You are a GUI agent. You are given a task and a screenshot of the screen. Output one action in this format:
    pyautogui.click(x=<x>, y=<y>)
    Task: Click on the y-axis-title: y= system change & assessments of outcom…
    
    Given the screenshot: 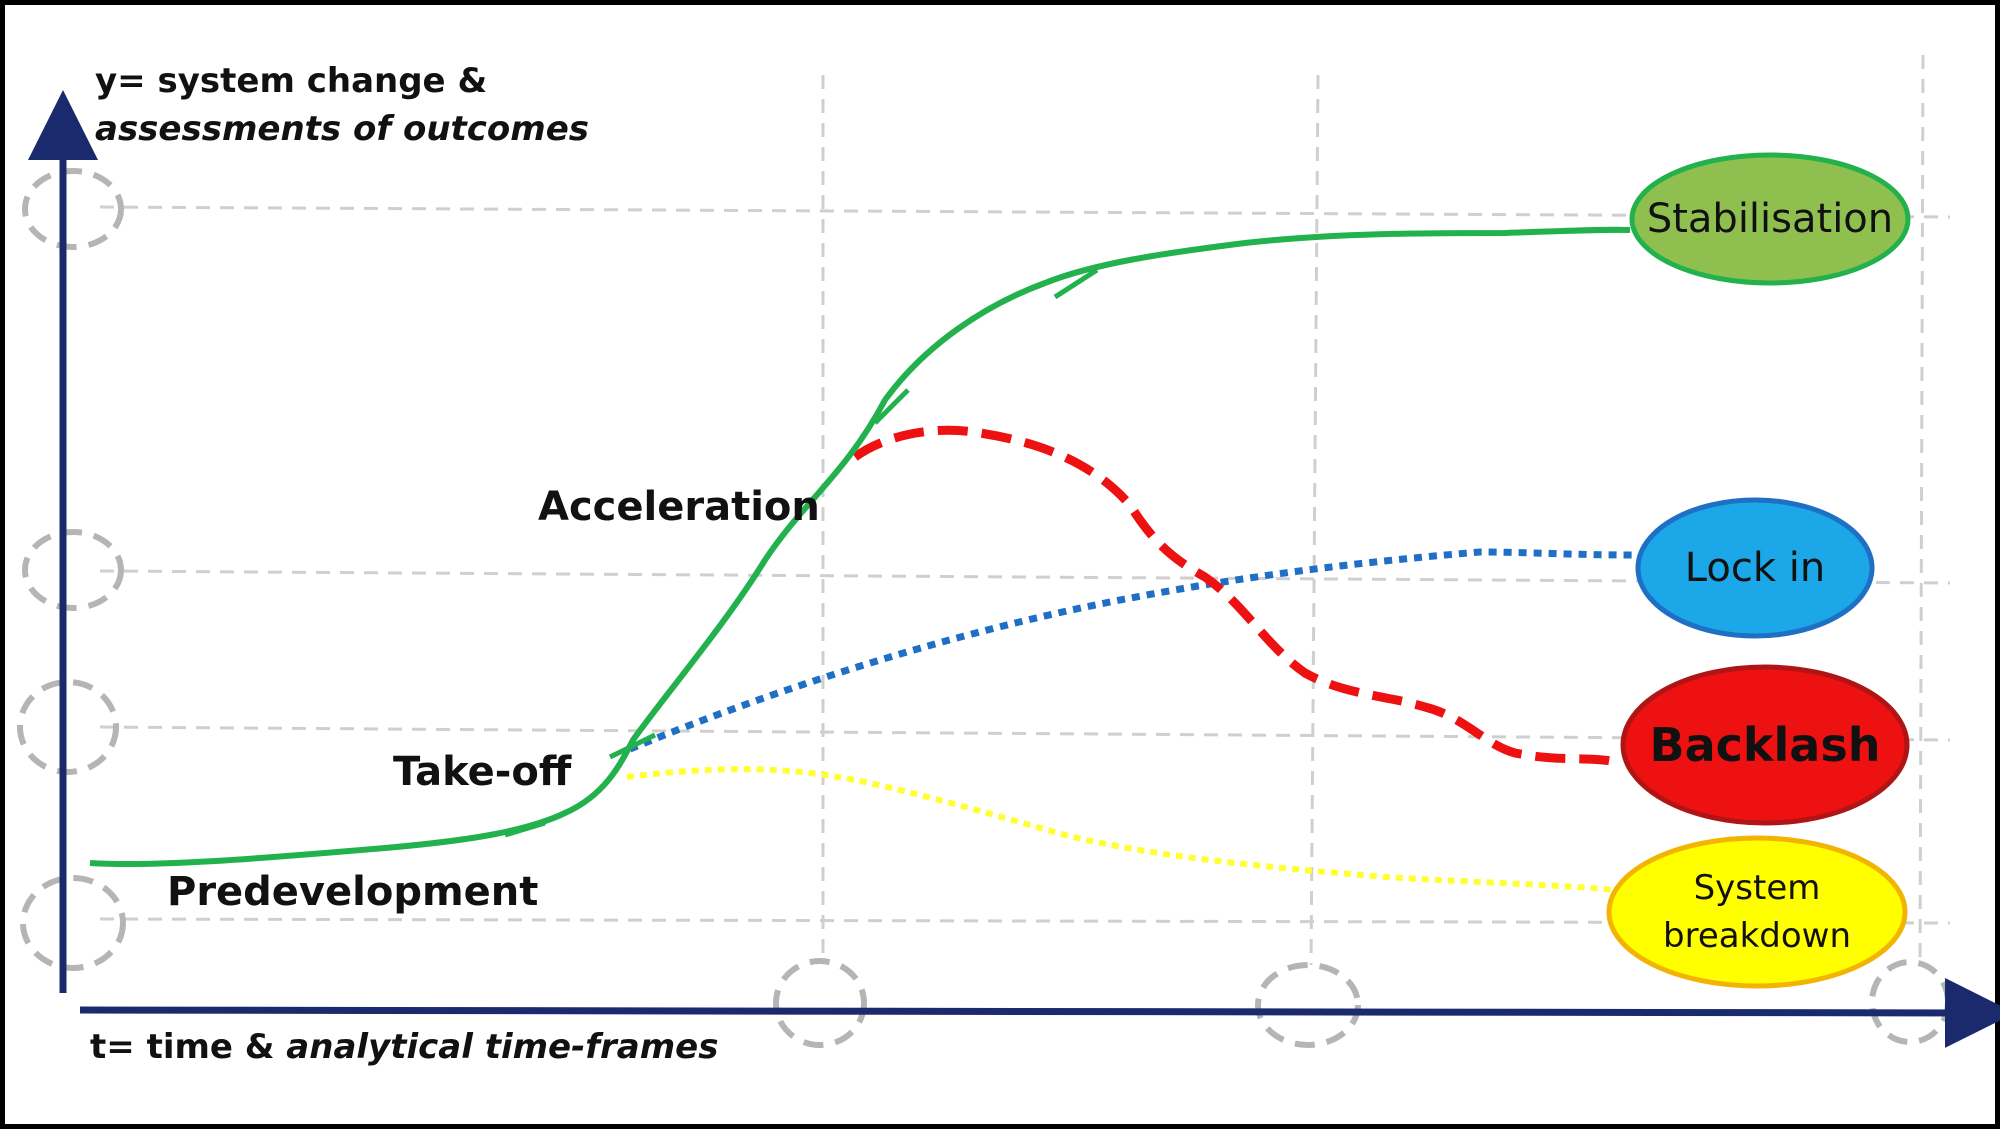 What is the action you would take?
    pyautogui.click(x=342, y=105)
    